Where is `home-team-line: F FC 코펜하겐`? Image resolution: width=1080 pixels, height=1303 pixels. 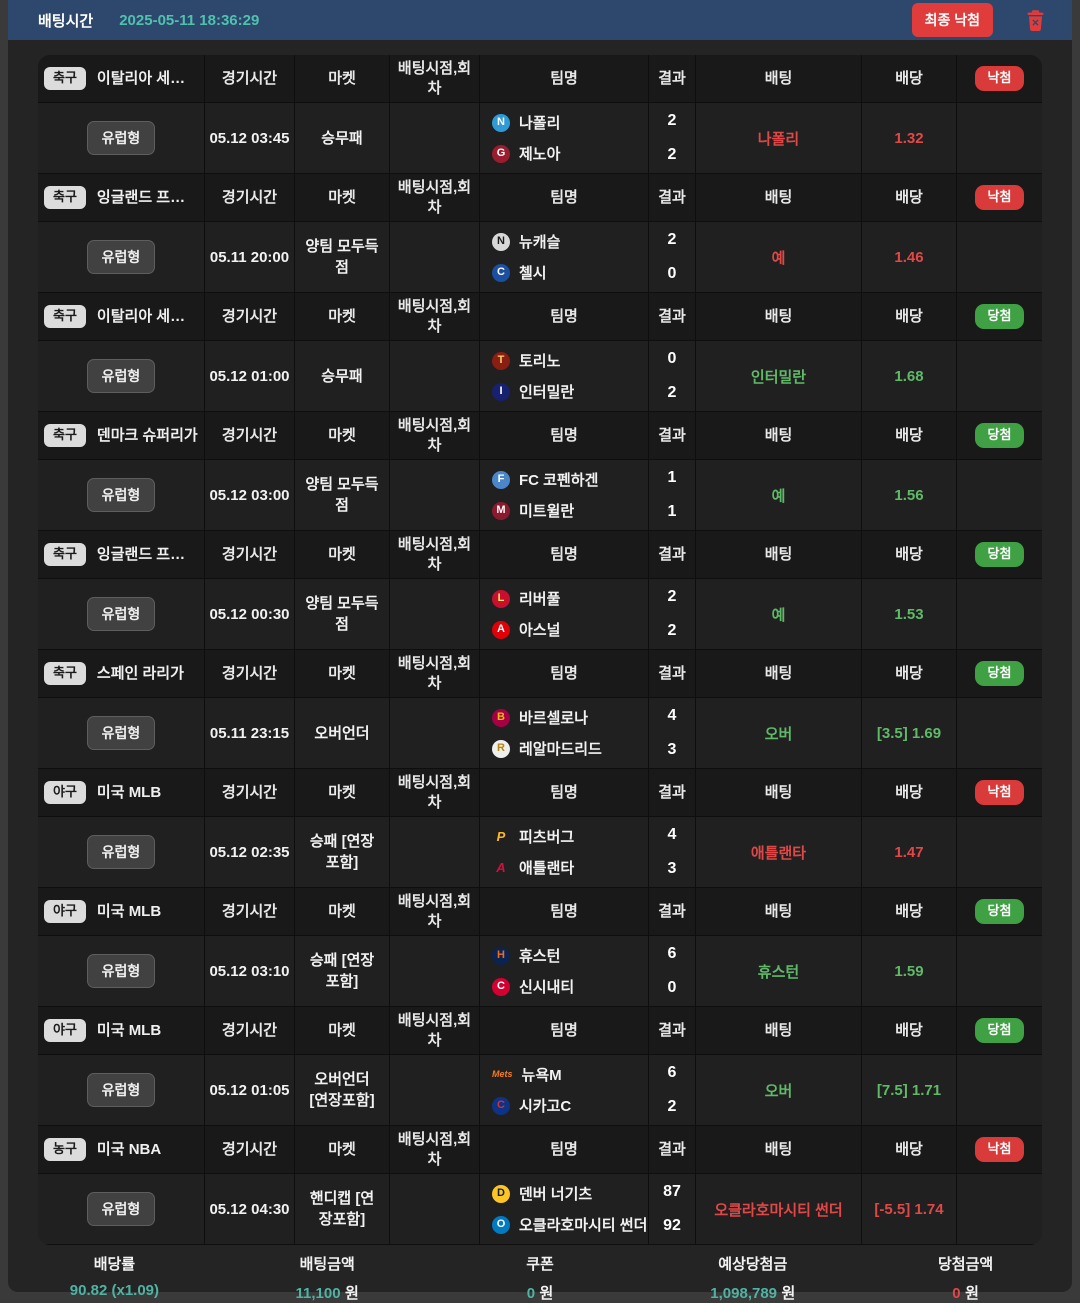 home-team-line: F FC 코펜하겐 is located at coordinates (545, 479).